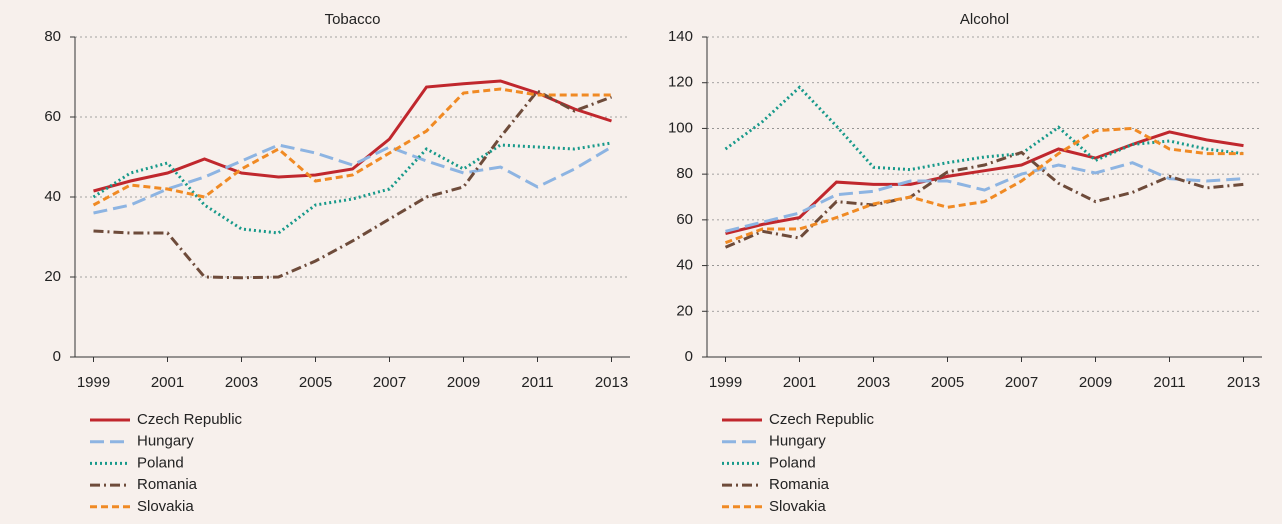  Describe the element at coordinates (680, 127) in the screenshot. I see `y-tick-label: 100` at that location.